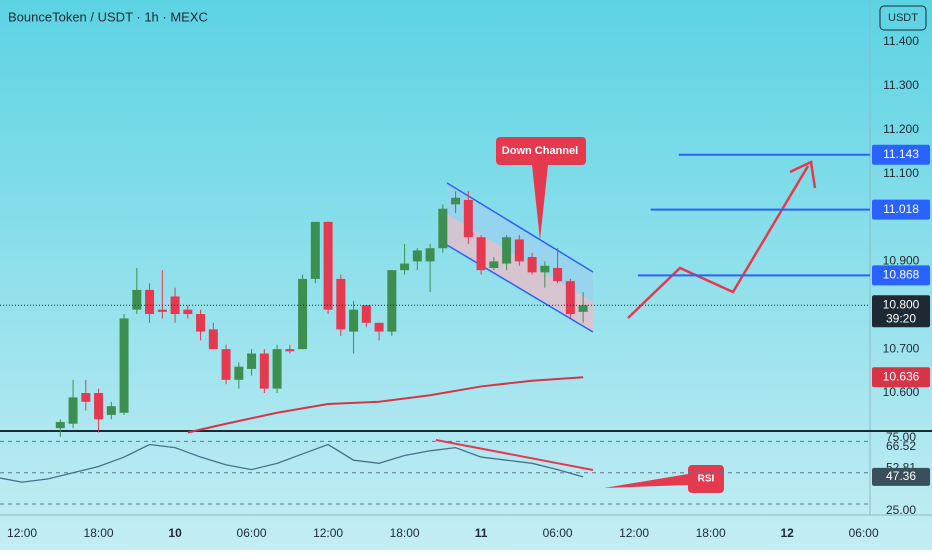 The width and height of the screenshot is (932, 555). What do you see at coordinates (514, 455) in the screenshot?
I see `rsi-trendline` at bounding box center [514, 455].